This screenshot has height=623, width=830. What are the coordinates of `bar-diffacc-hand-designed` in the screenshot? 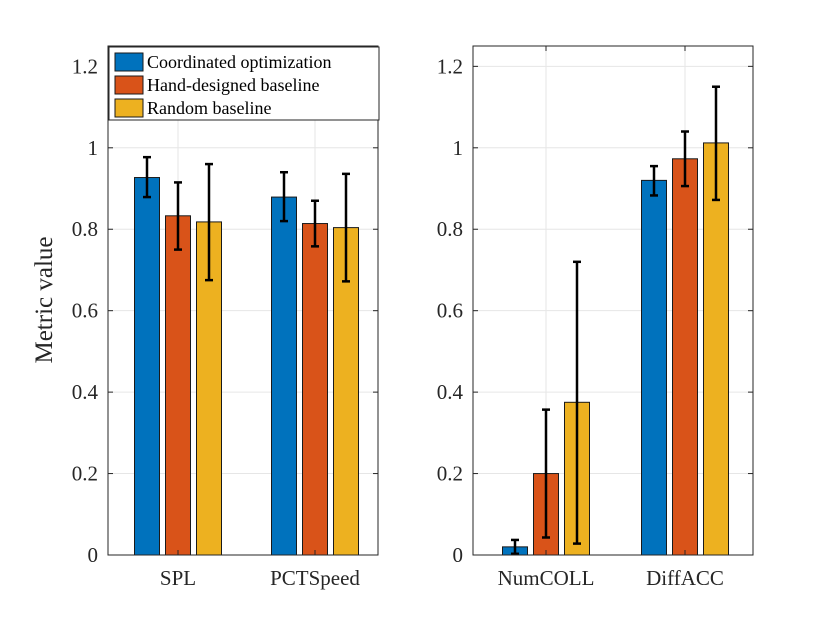 It's located at (685, 357).